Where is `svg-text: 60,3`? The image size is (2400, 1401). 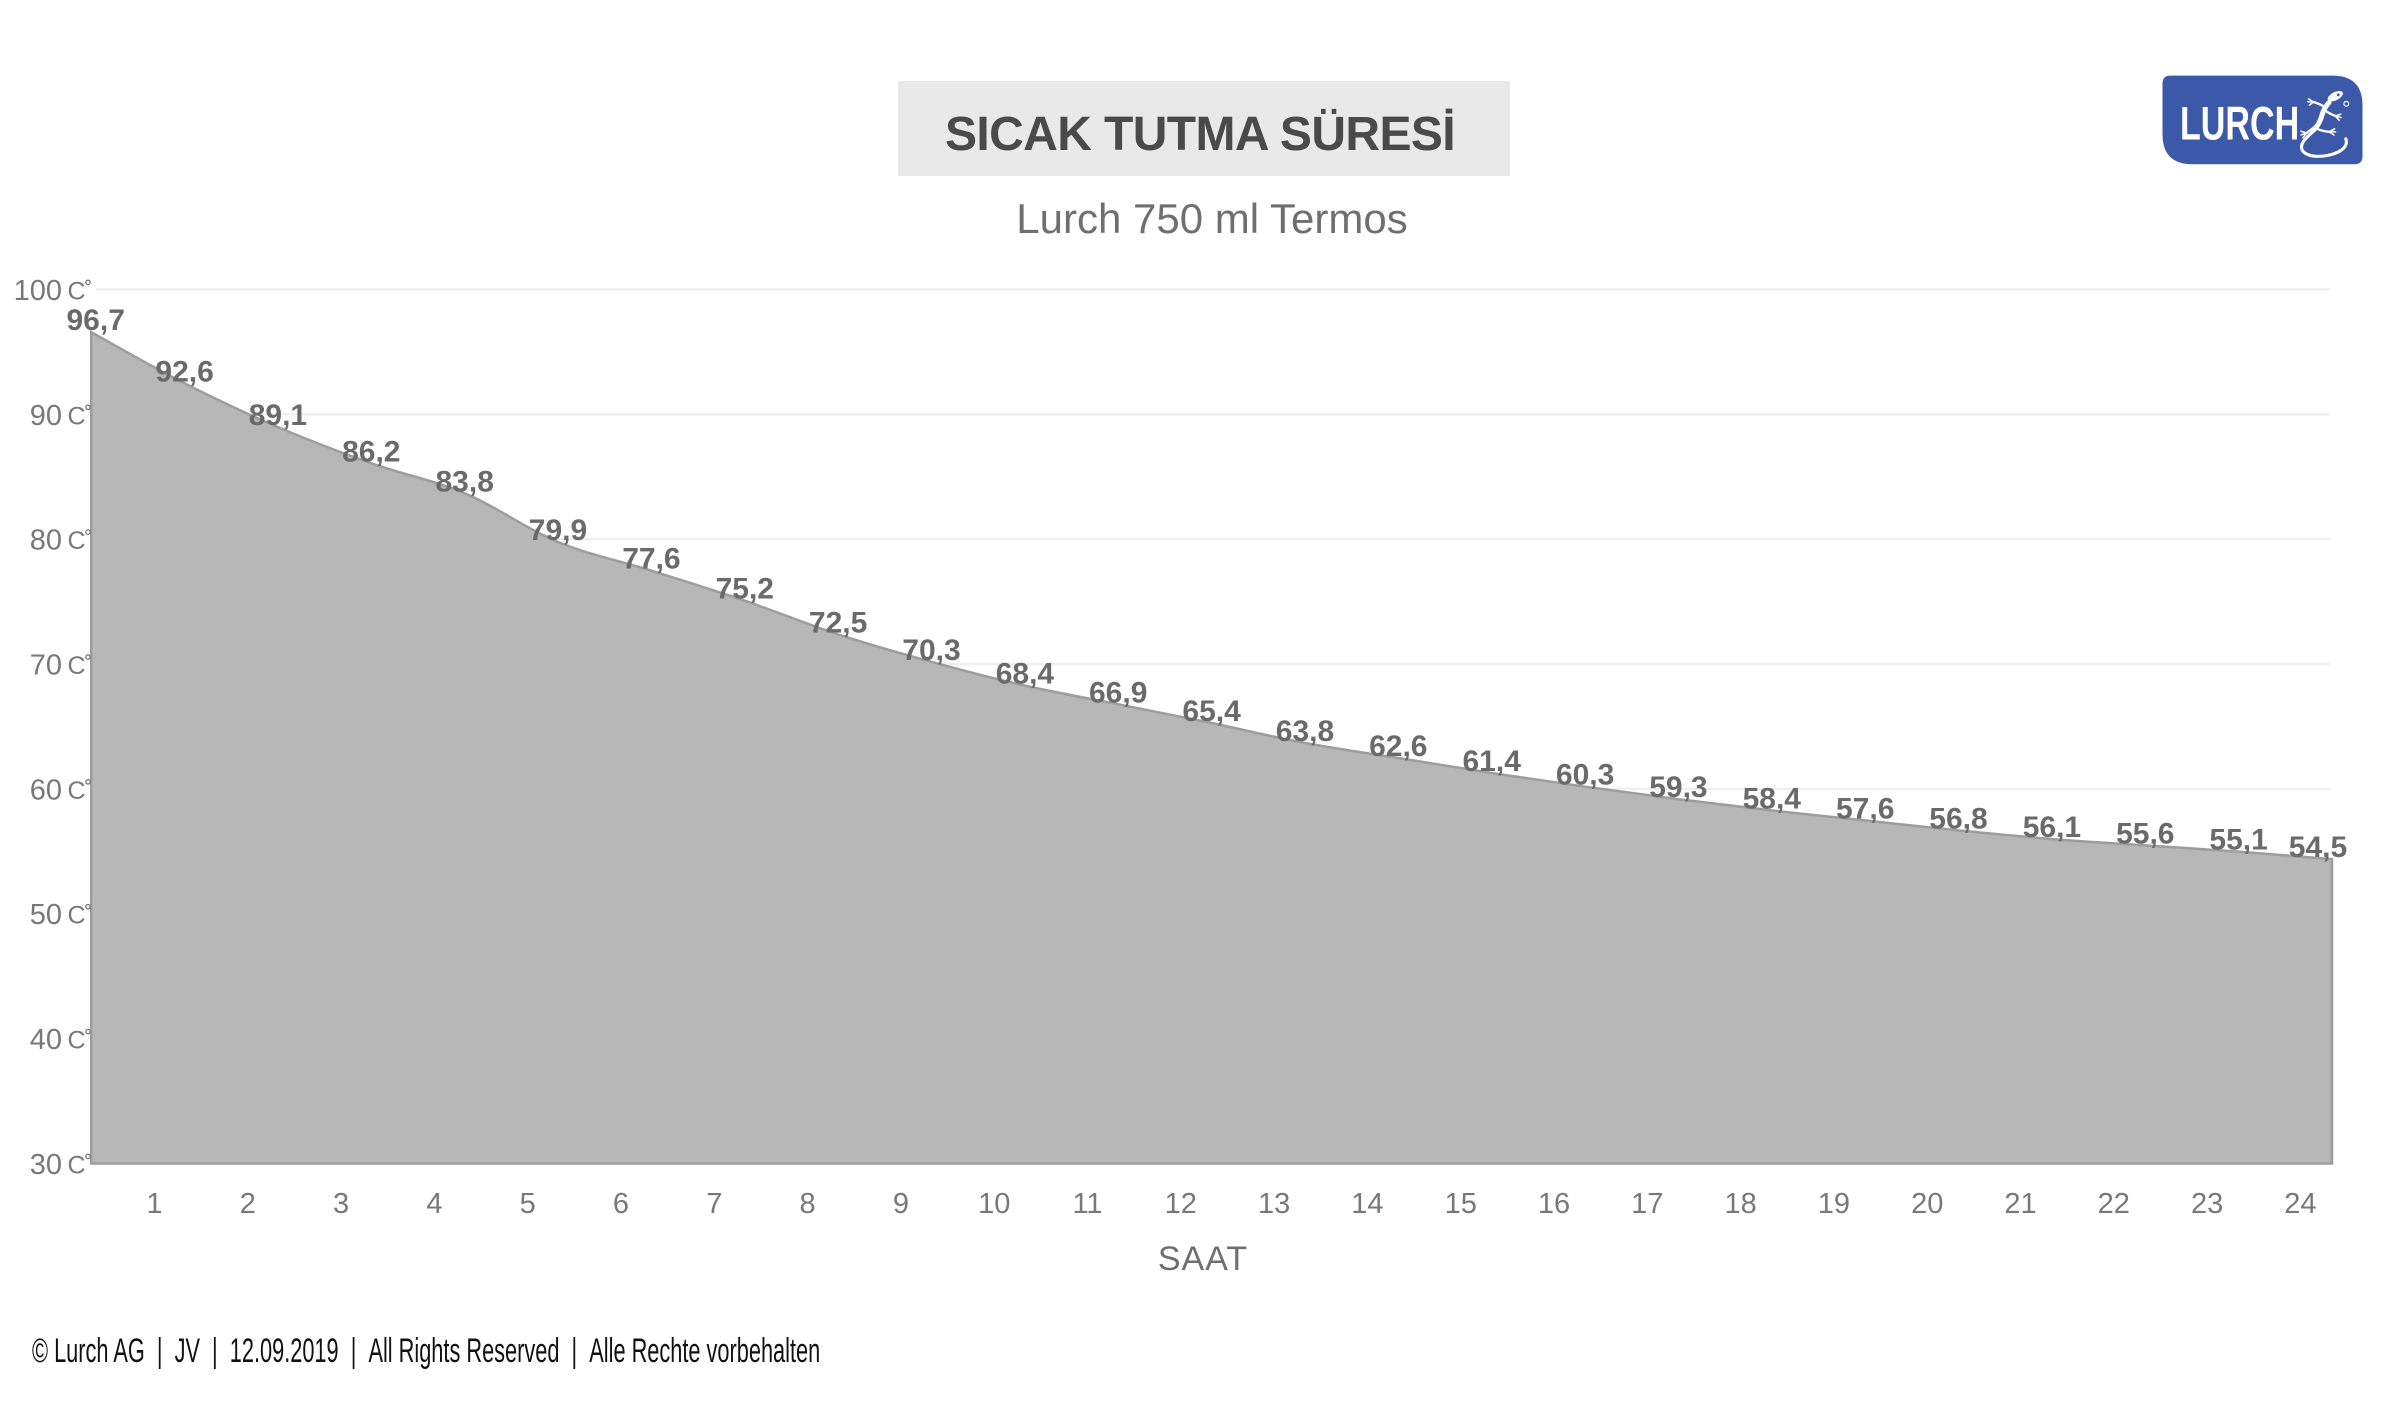 svg-text: 60,3 is located at coordinates (1585, 775).